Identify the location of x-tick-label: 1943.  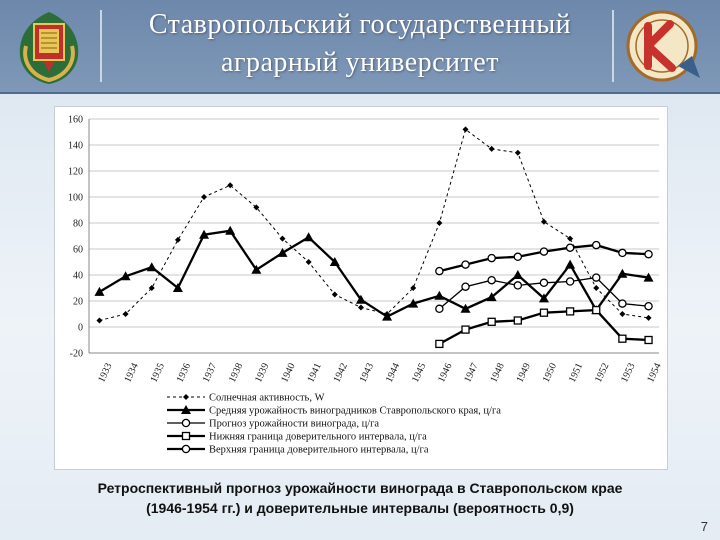
(367, 372).